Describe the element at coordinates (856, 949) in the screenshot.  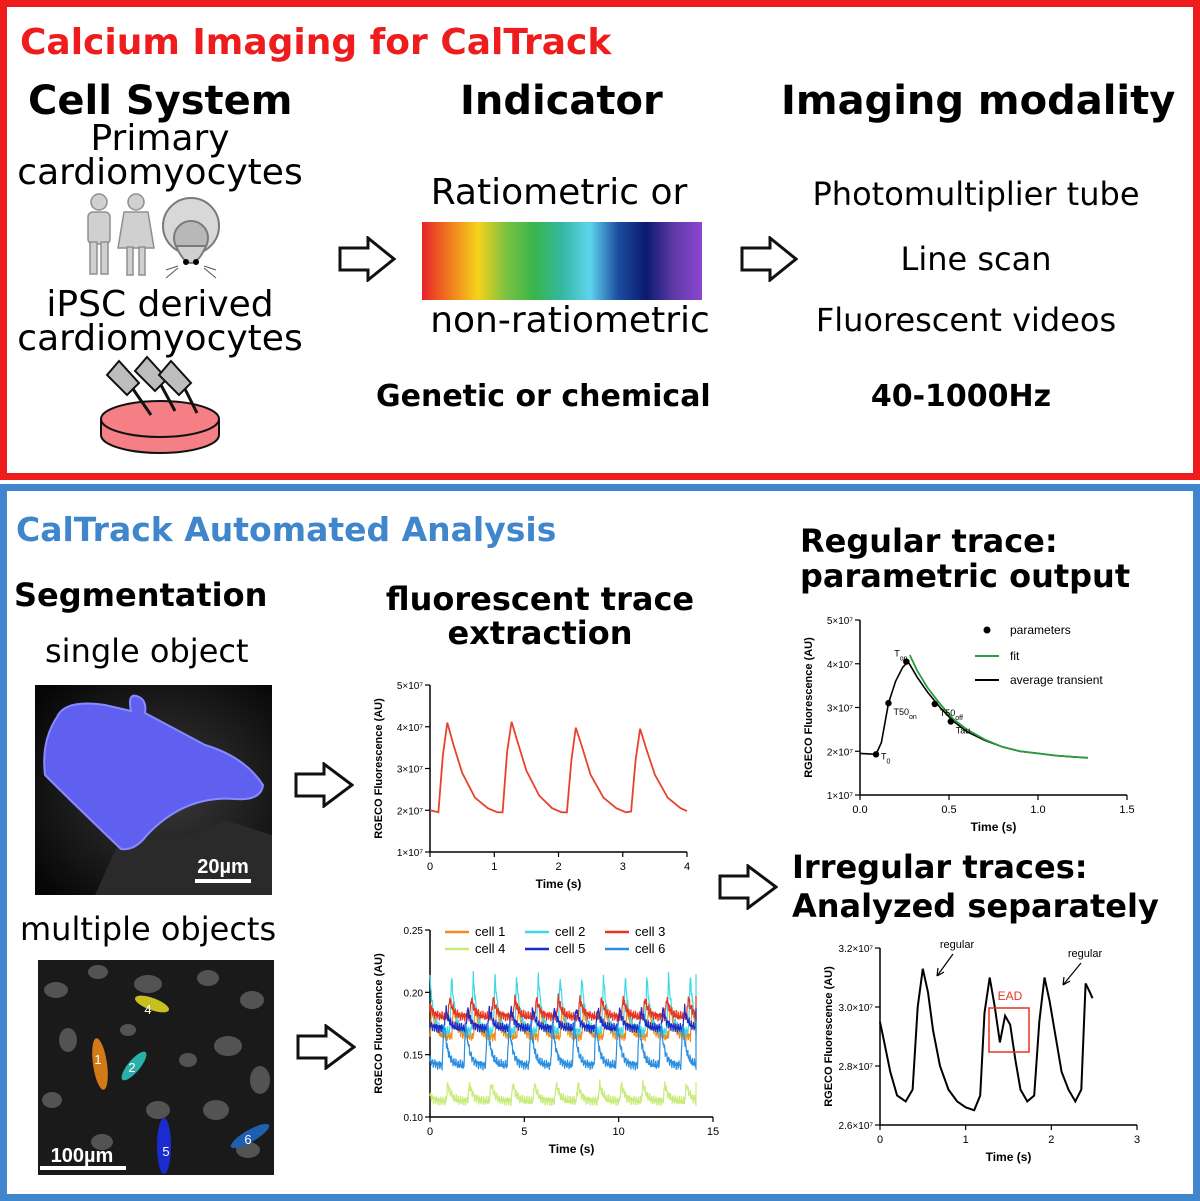
I see `y-tick-label: 3.2×10⁷` at that location.